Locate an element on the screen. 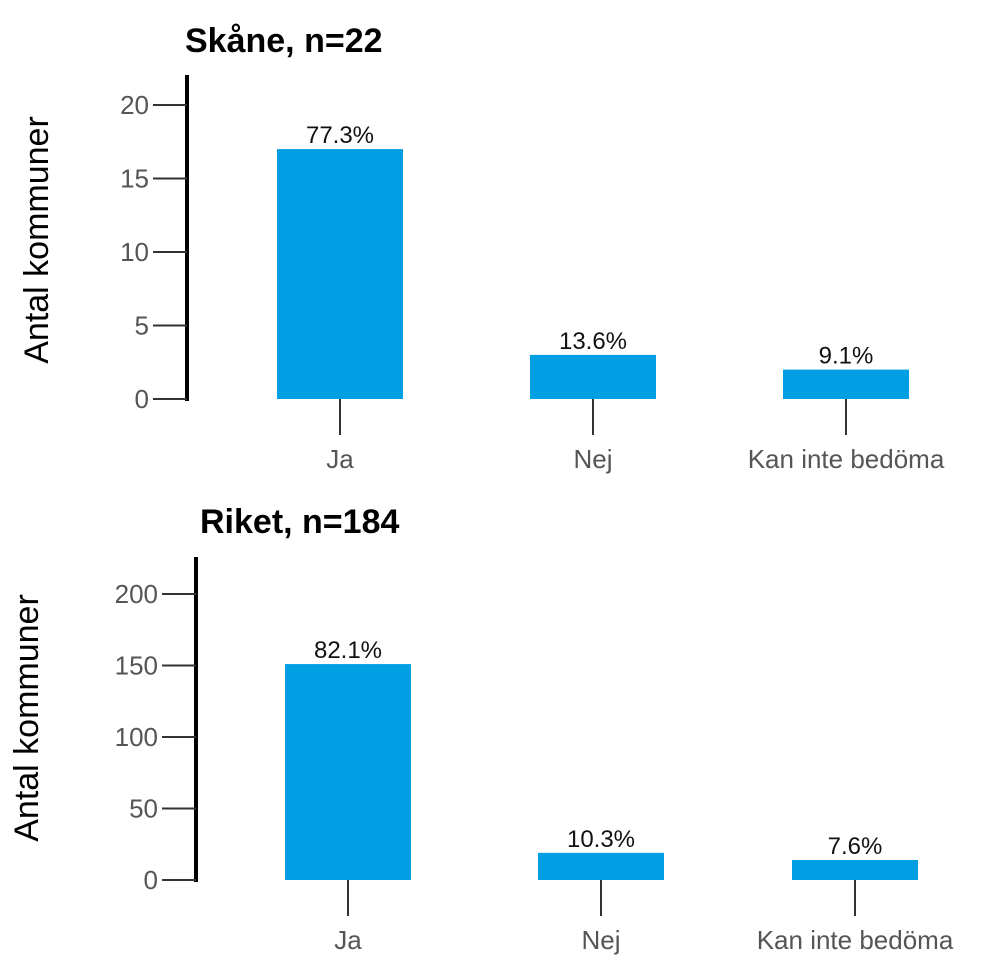  data-label: 82.1% is located at coordinates (348, 650).